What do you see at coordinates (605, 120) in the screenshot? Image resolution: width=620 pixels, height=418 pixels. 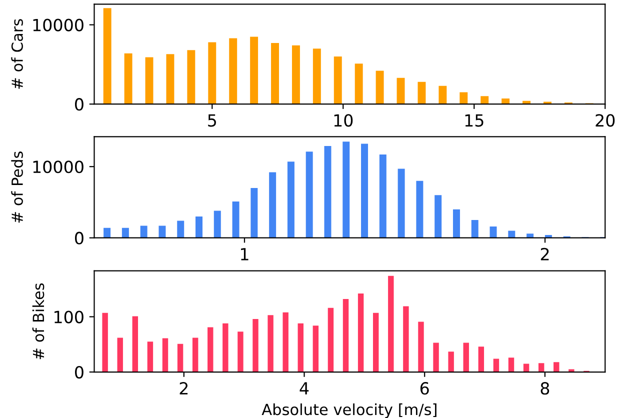 I see `x-tick-label: 20` at bounding box center [605, 120].